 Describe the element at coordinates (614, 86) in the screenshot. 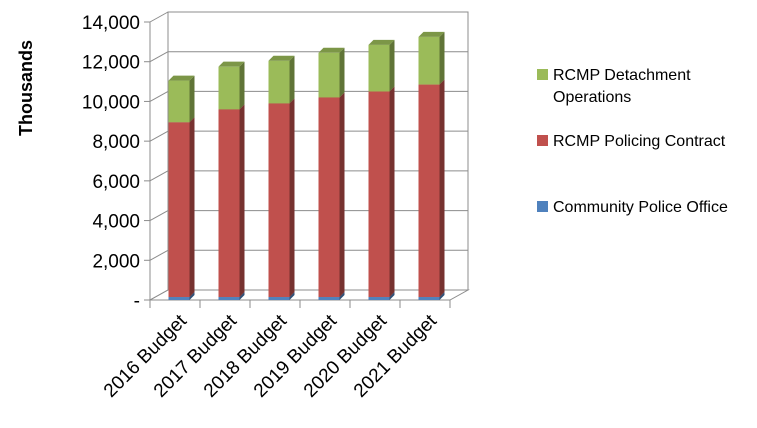

I see `legend-item: RCMP Detachment Operations` at that location.